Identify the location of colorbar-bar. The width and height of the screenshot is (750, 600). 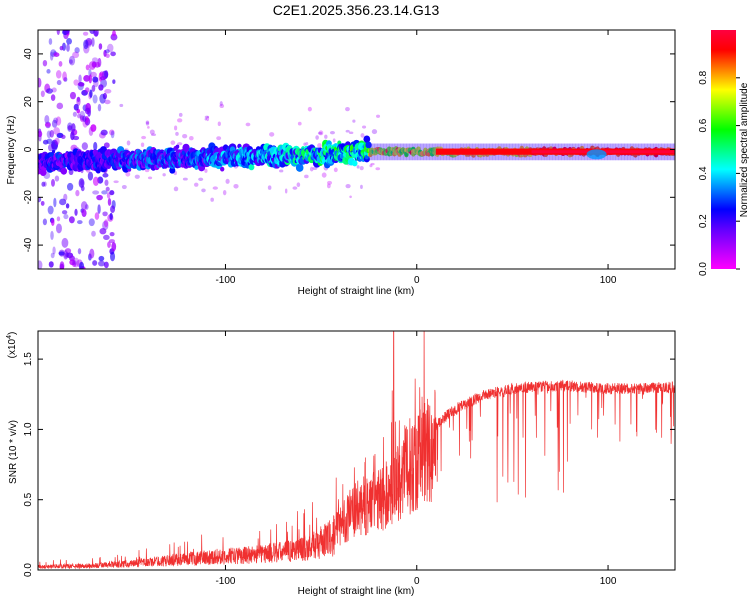
(723, 149).